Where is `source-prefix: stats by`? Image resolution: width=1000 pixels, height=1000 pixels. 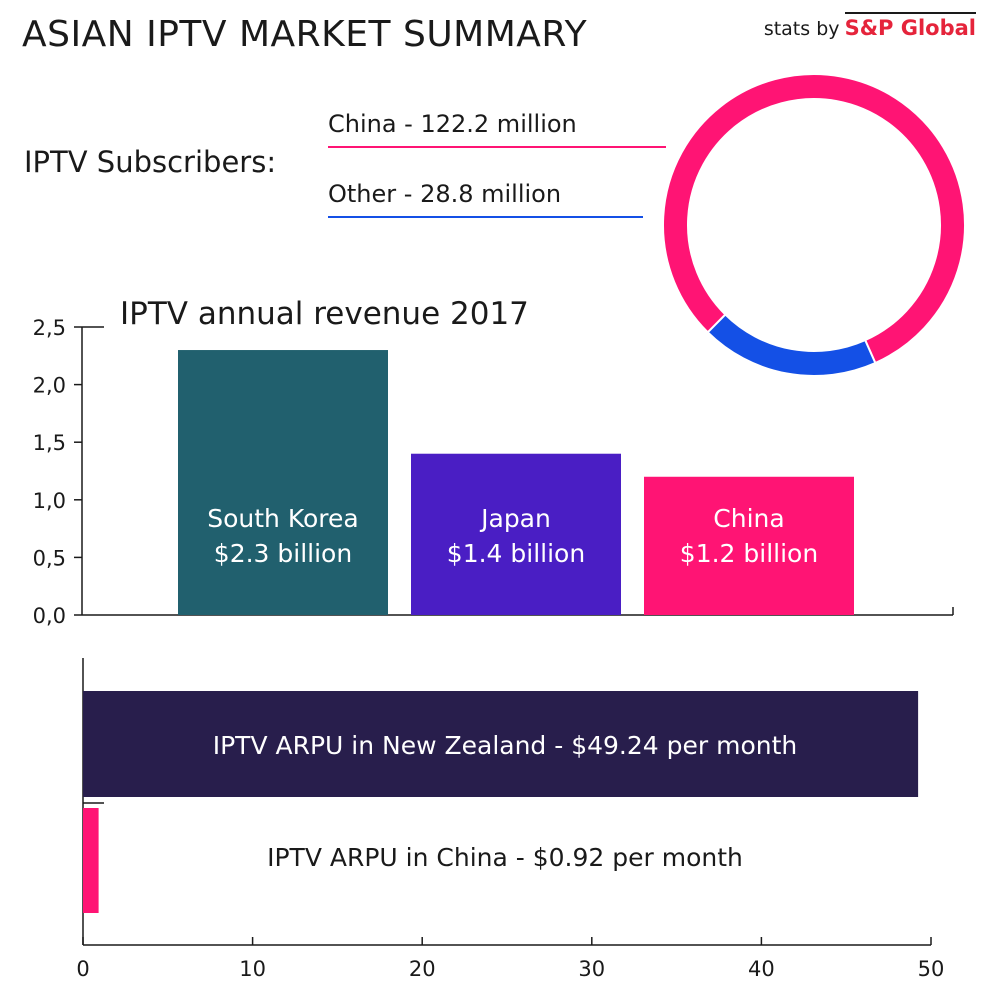
source-prefix: stats by is located at coordinates (801, 29).